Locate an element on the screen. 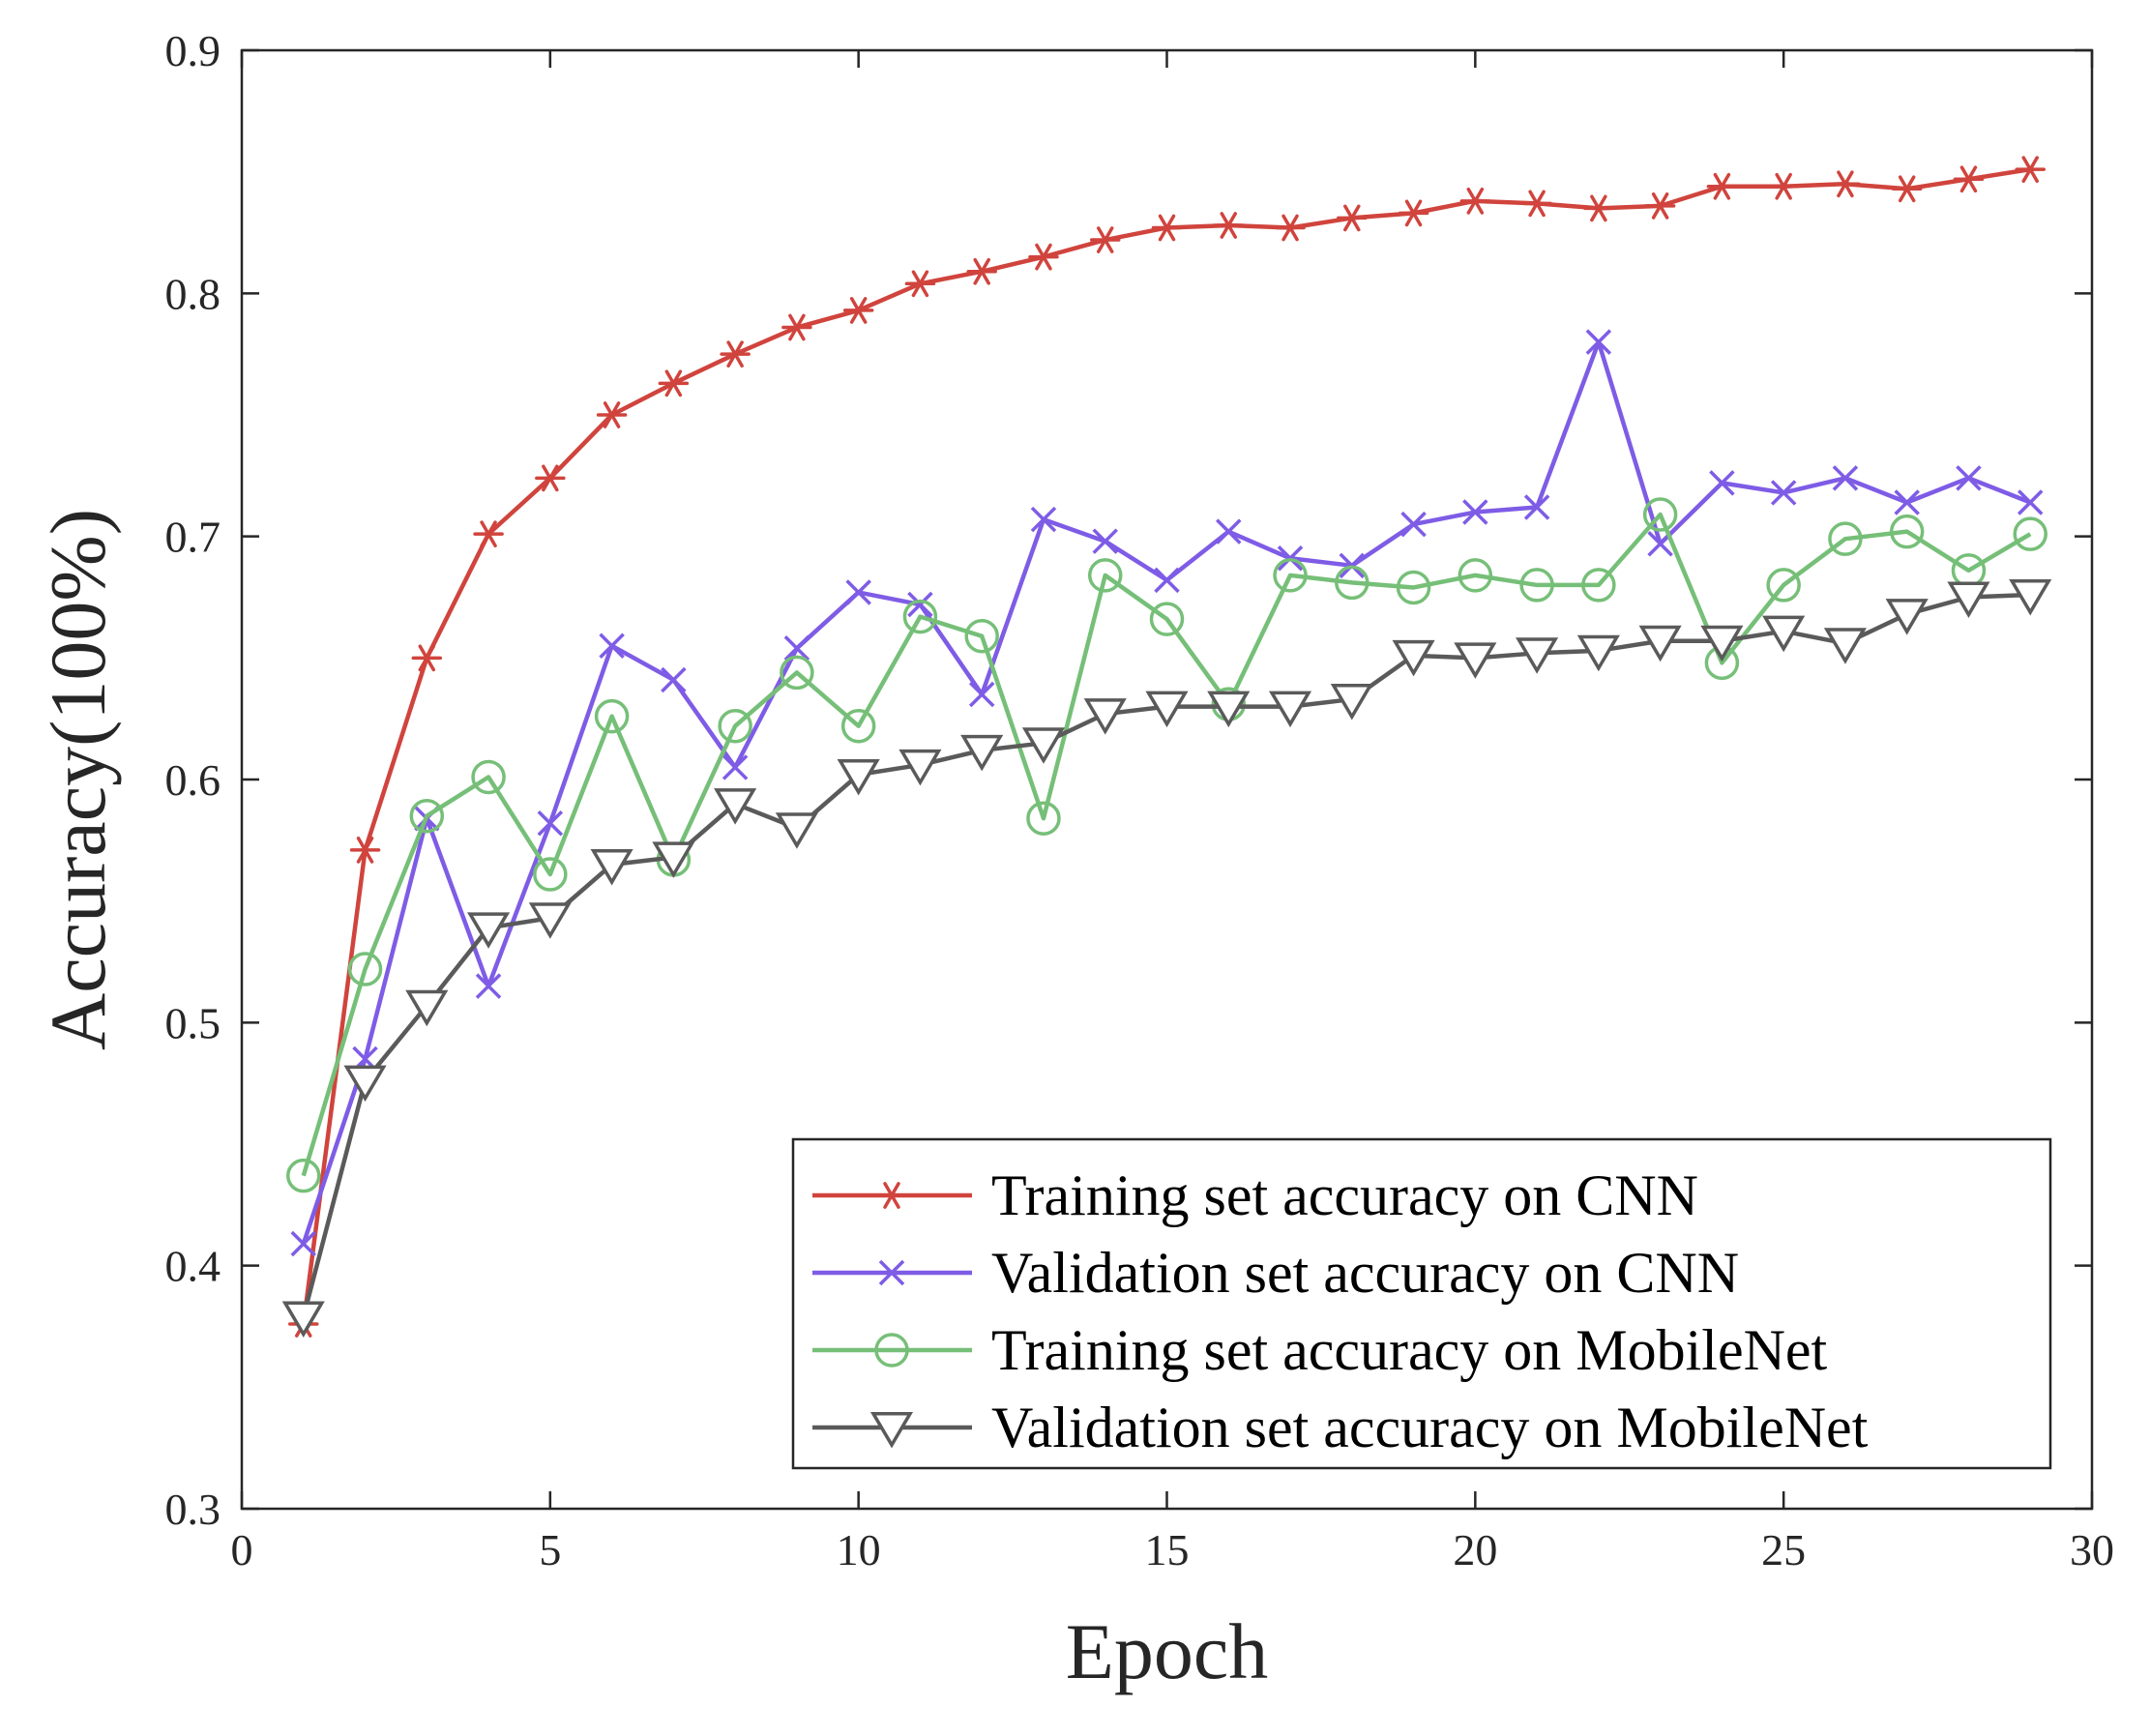 The image size is (2150, 1736). y-tick-label: 0.3 is located at coordinates (193, 1509).